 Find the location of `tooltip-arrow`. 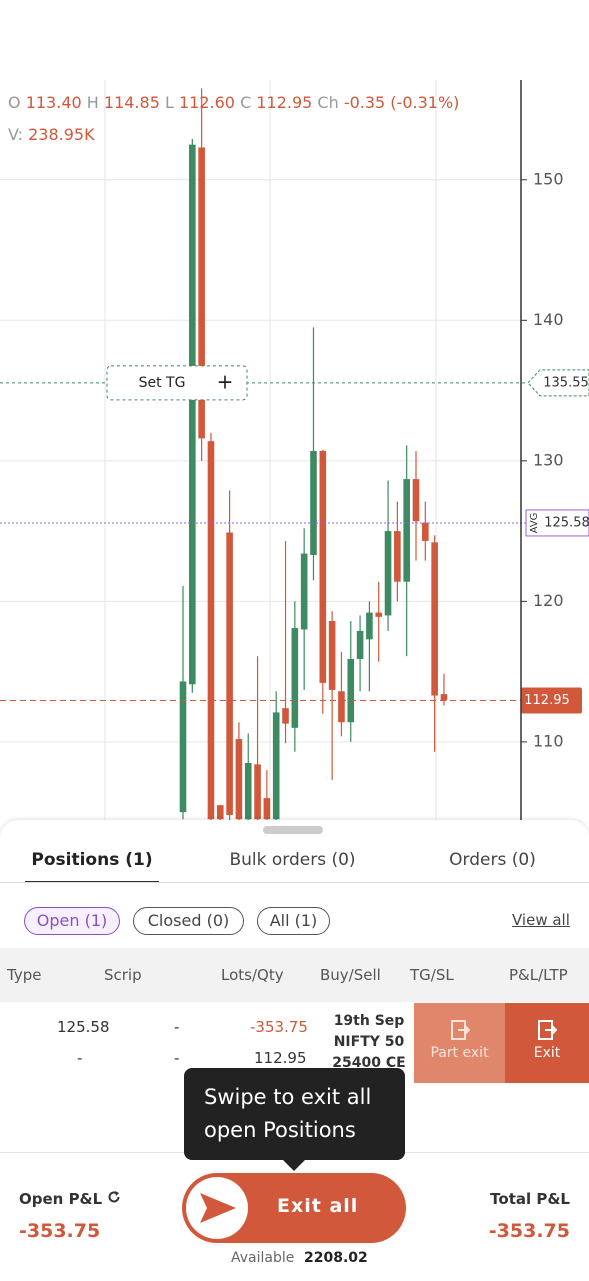

tooltip-arrow is located at coordinates (294, 1165).